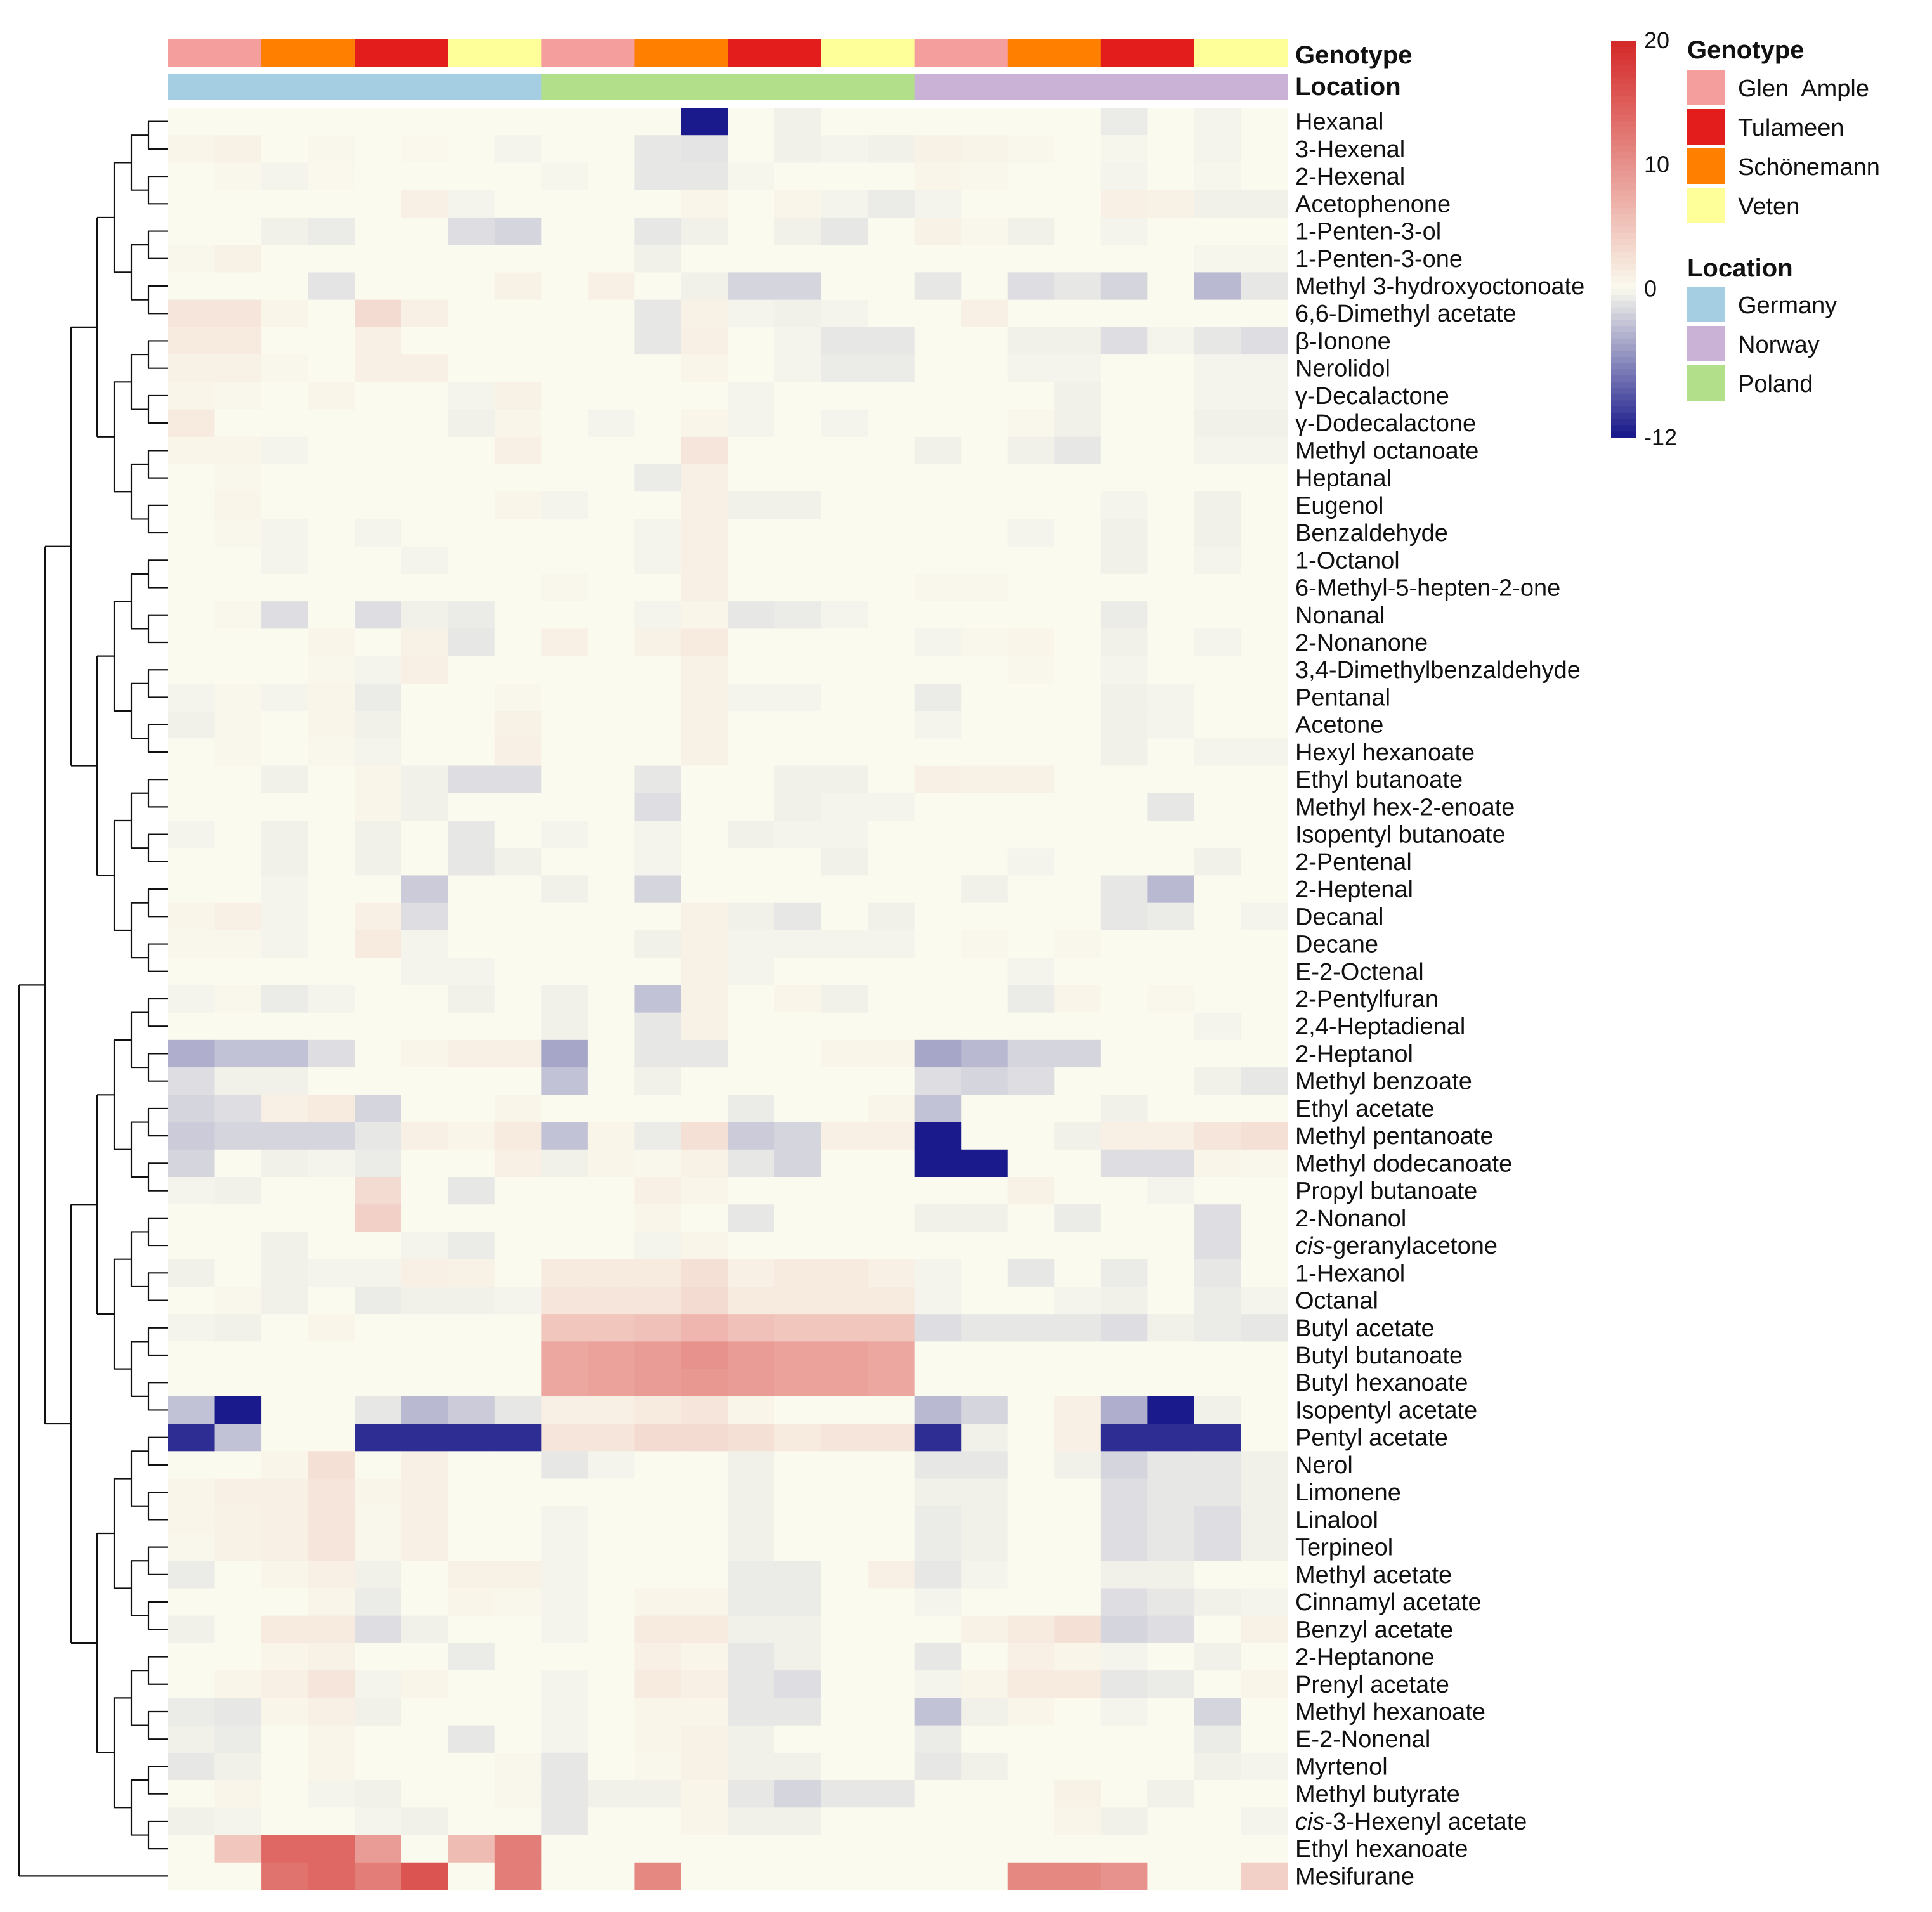  Describe the element at coordinates (1336, 1520) in the screenshot. I see `row-label: Linalool` at that location.